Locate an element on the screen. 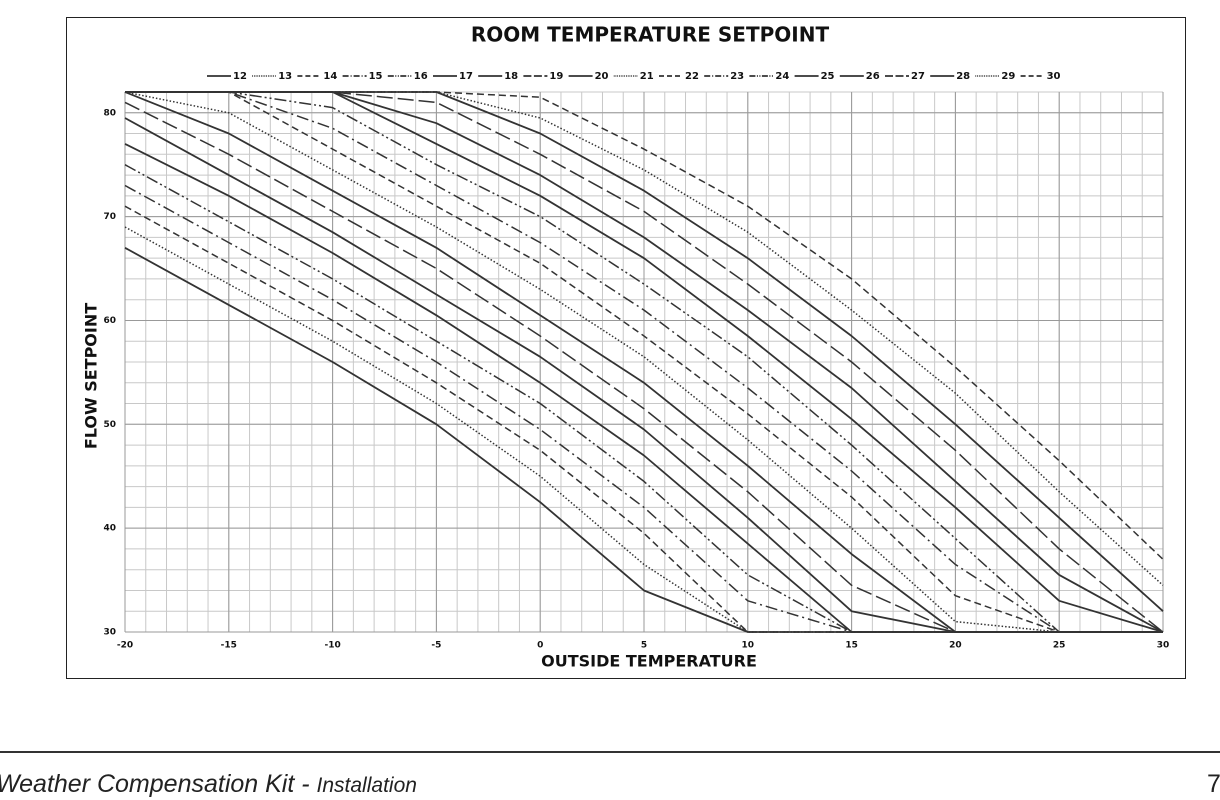 The height and width of the screenshot is (800, 1220). x-tick-label: -5 is located at coordinates (436, 646).